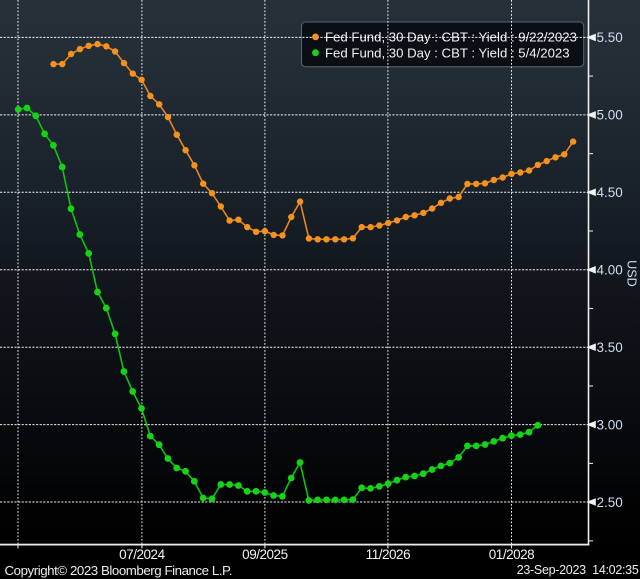 The width and height of the screenshot is (640, 579). Describe the element at coordinates (610, 270) in the screenshot. I see `svg-text: 4.00` at that location.